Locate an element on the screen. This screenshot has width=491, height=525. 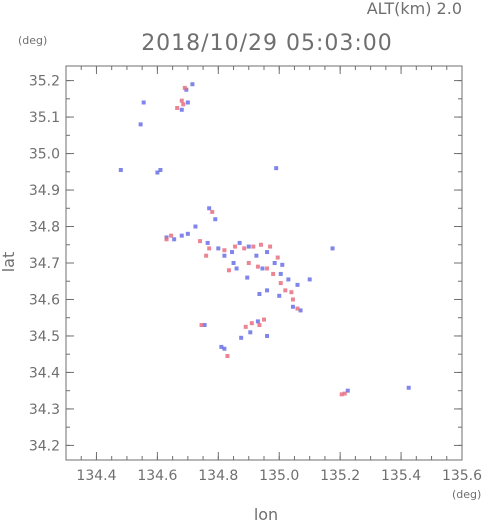
x-tick-label: 134.8 is located at coordinates (218, 476).